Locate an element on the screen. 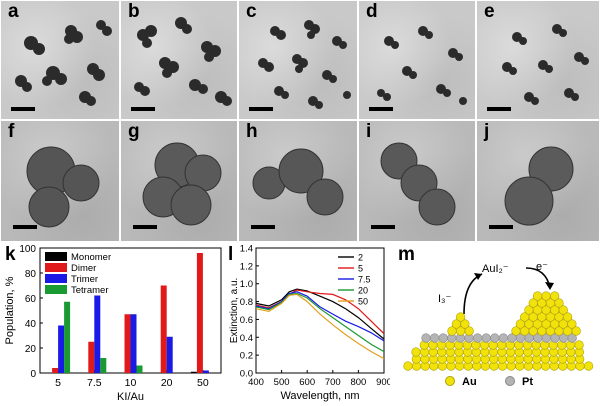 The width and height of the screenshot is (600, 406). y-tick-label: 0.8 is located at coordinates (246, 302).